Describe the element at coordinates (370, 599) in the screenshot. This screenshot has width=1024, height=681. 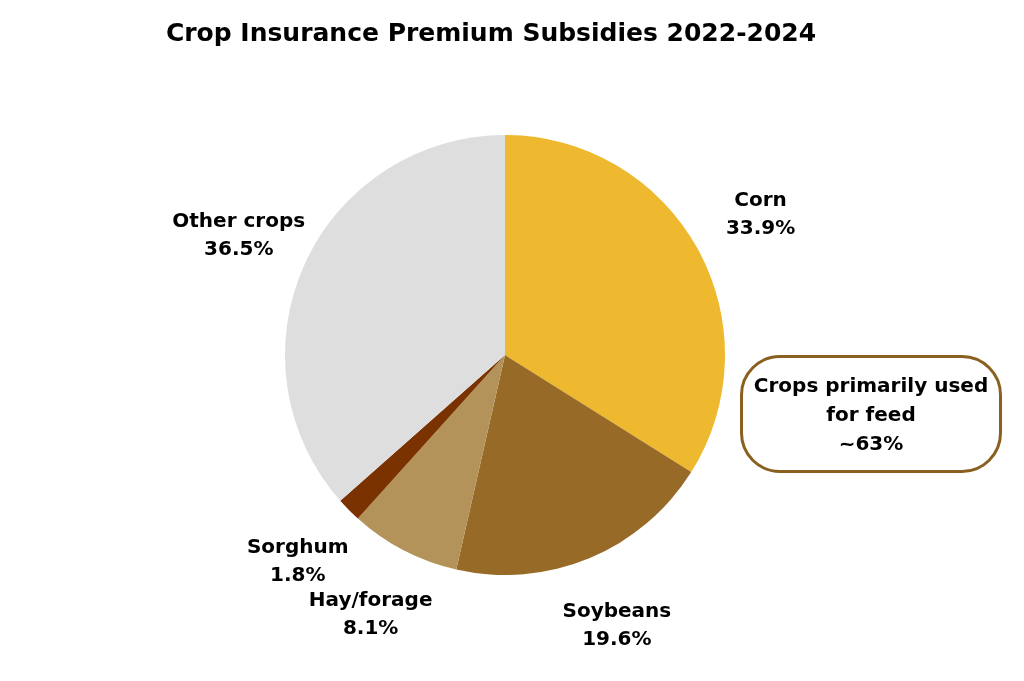
I see `slice-label: Hay/forage` at that location.